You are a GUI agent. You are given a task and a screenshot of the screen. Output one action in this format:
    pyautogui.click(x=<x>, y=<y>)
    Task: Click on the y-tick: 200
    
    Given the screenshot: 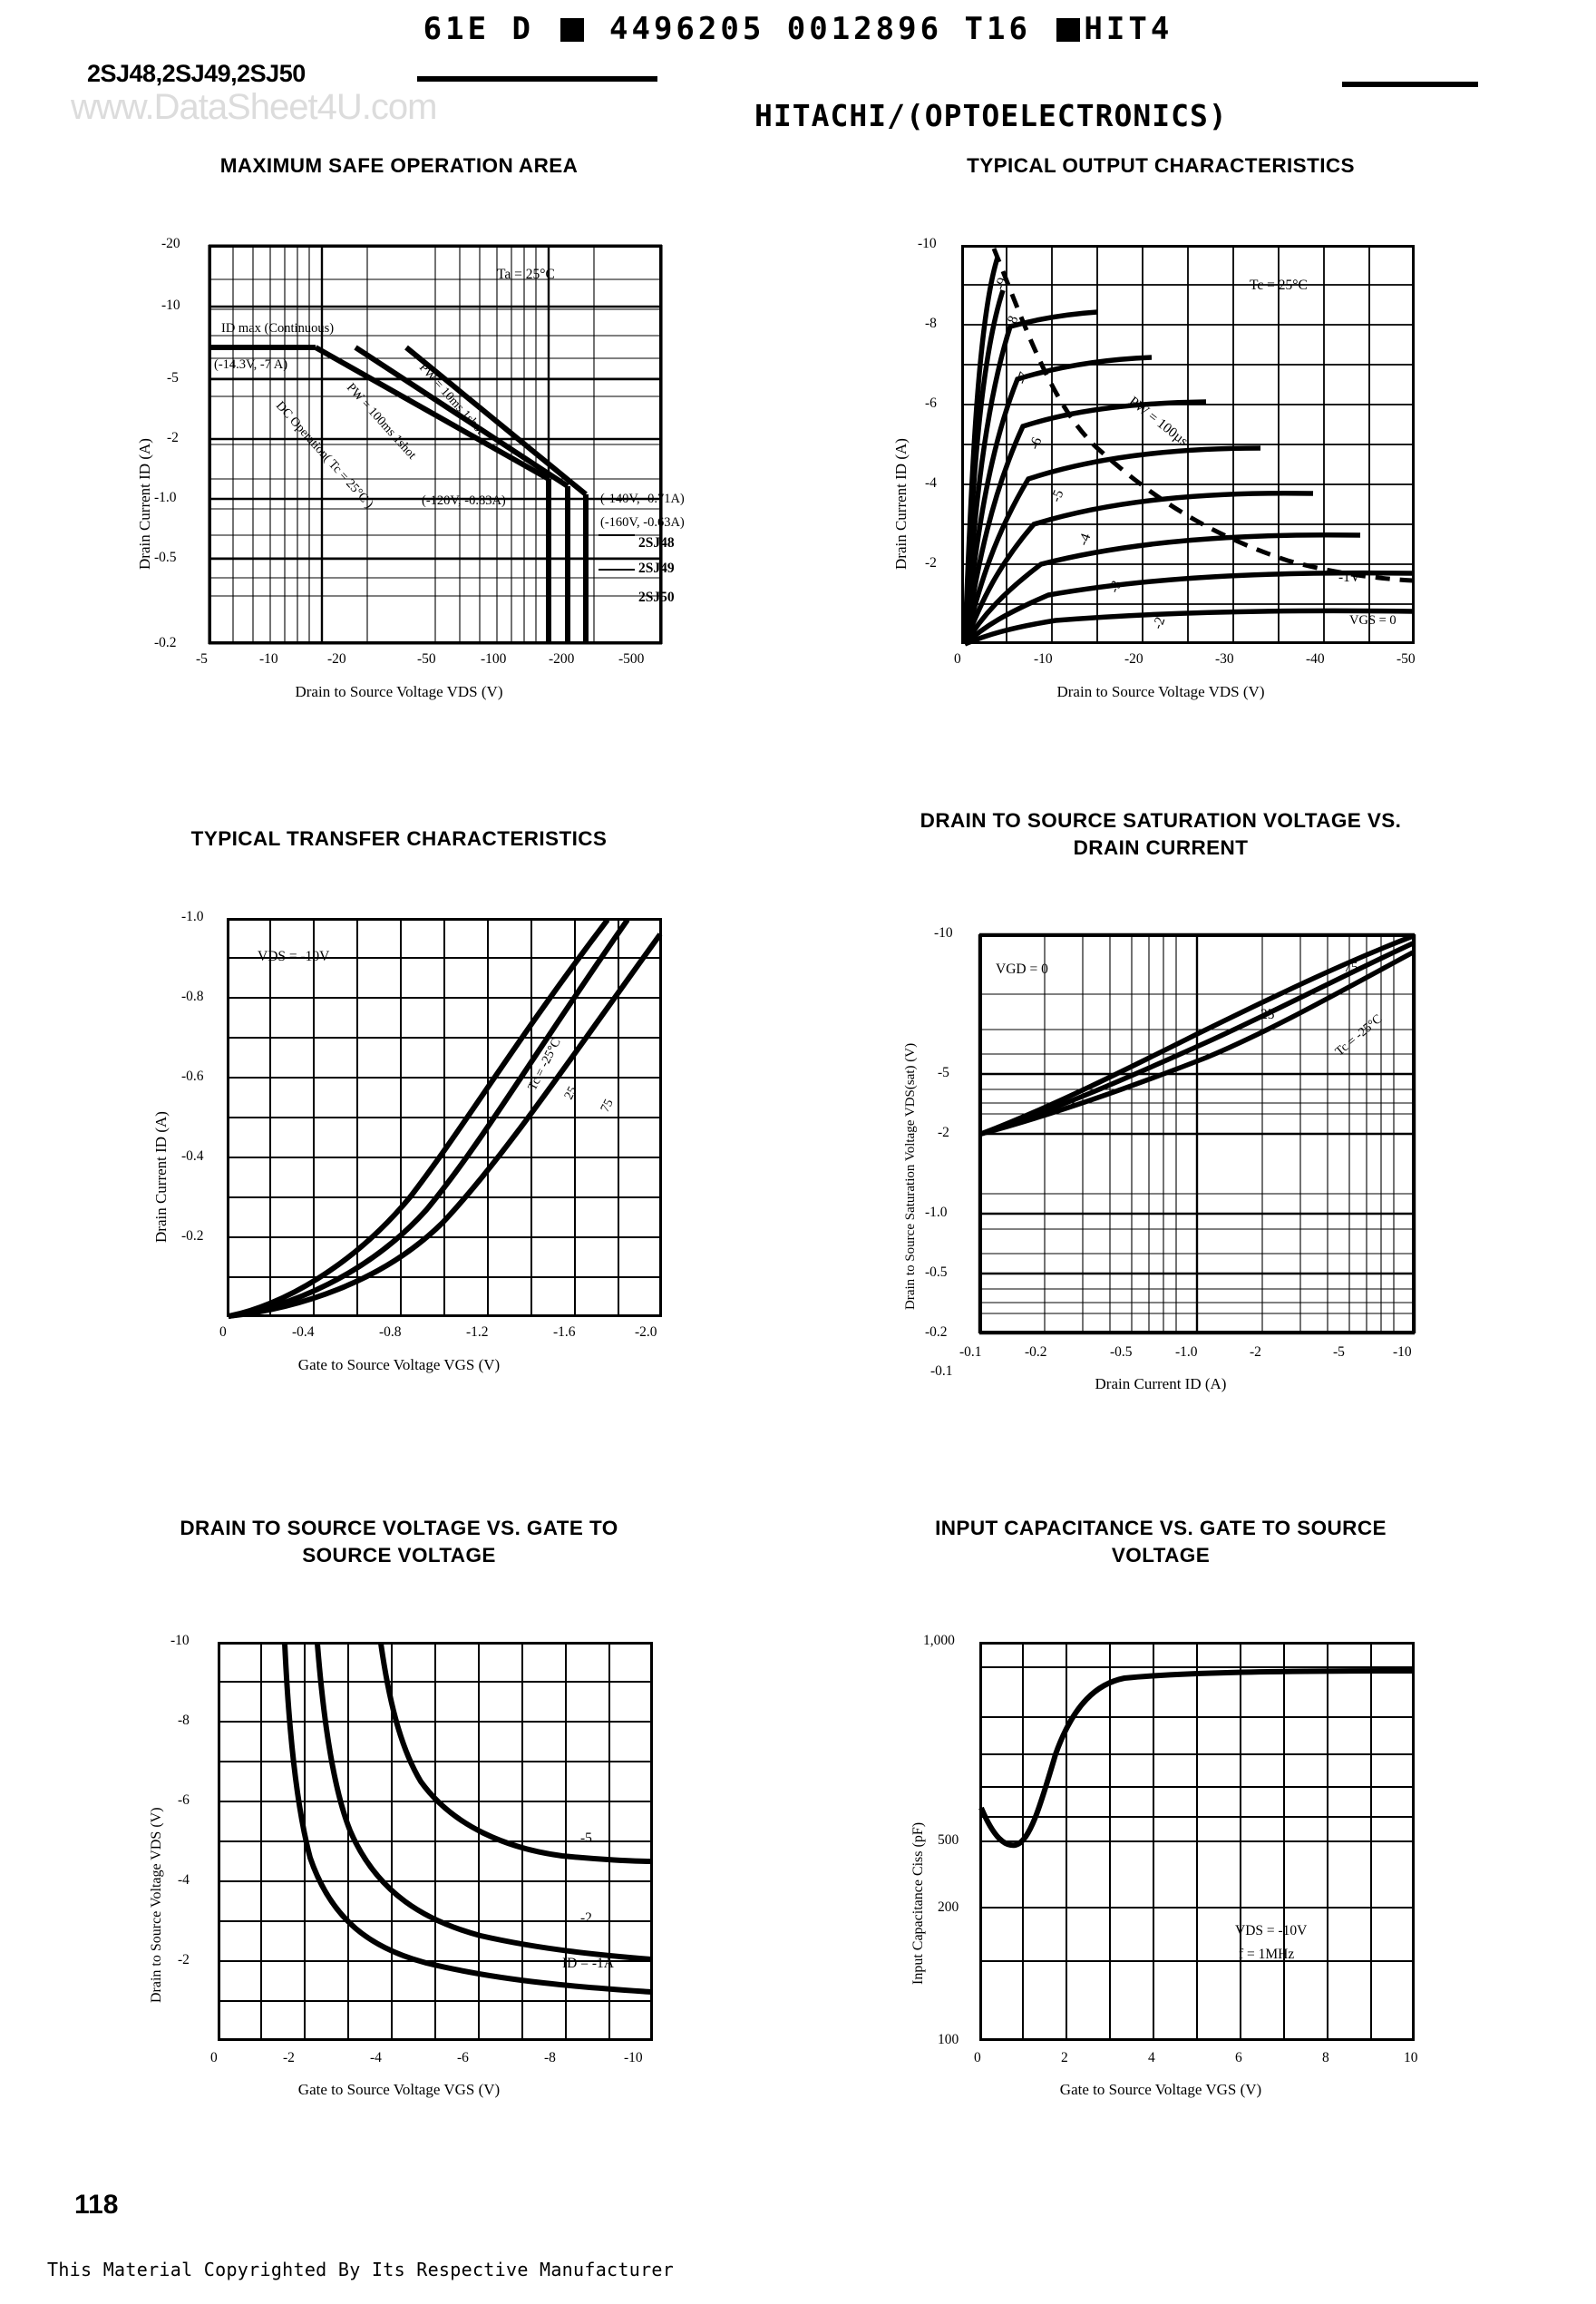 What is the action you would take?
    pyautogui.click(x=948, y=1907)
    